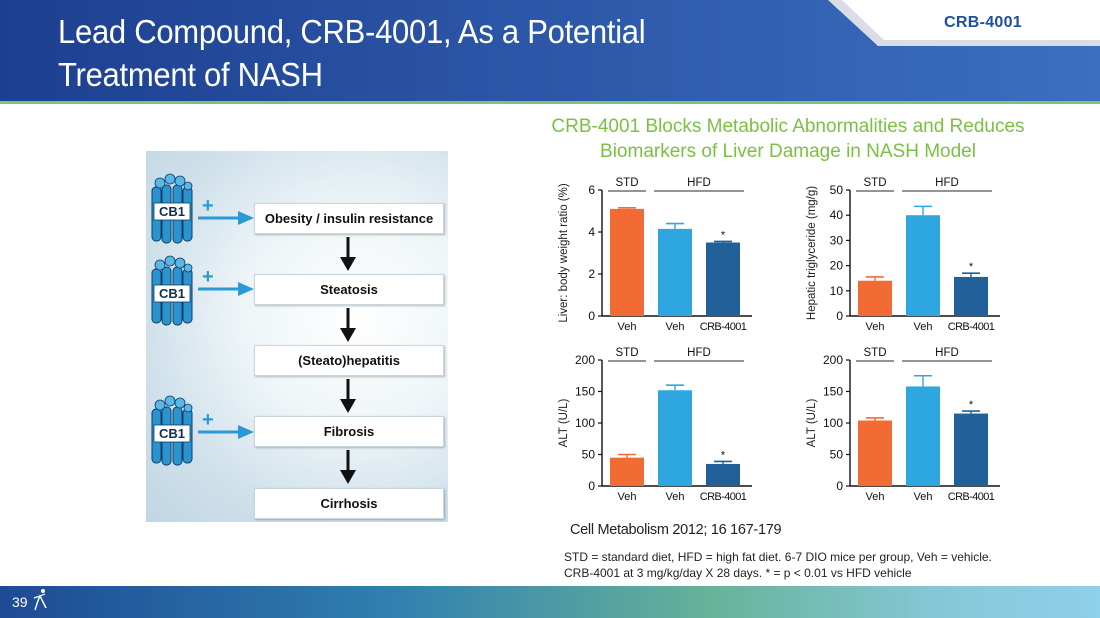  What do you see at coordinates (550, 102) in the screenshot?
I see `header-divider` at bounding box center [550, 102].